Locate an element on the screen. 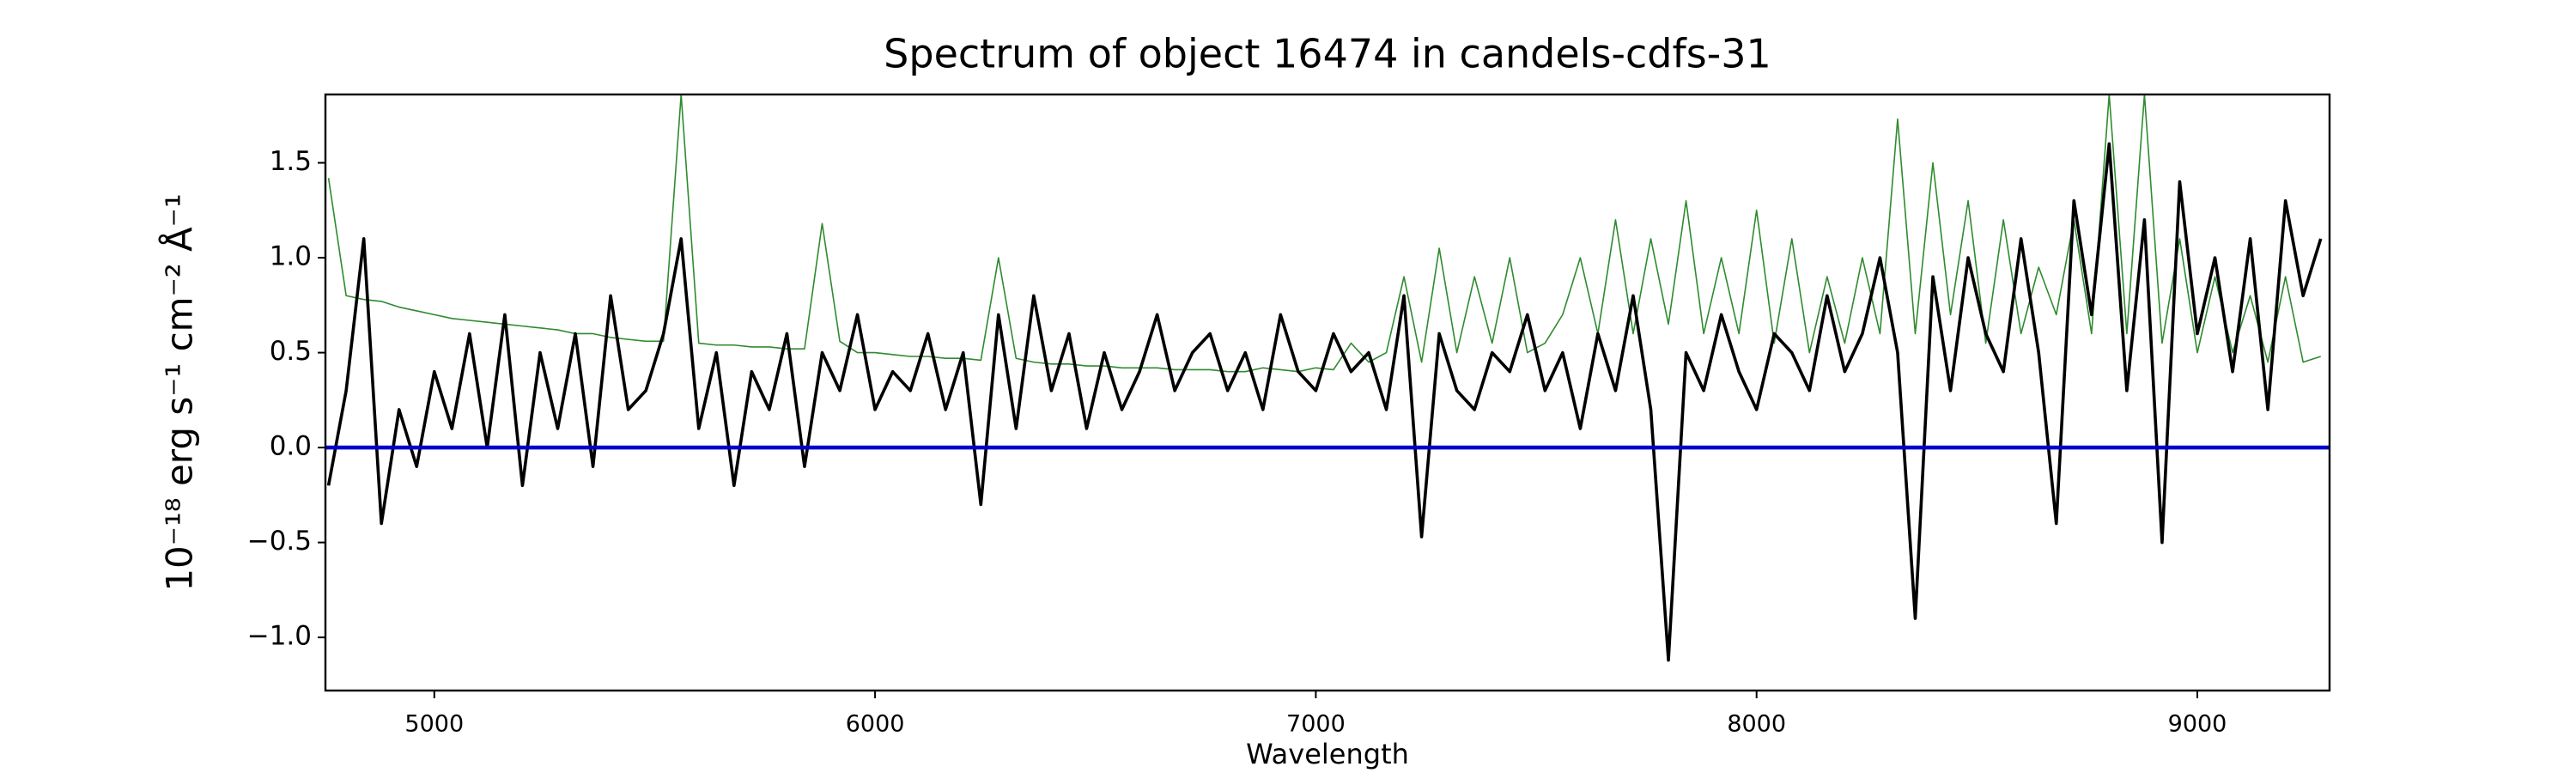 This screenshot has width=2576, height=773. y-tick-label: −0.5 is located at coordinates (280, 541).